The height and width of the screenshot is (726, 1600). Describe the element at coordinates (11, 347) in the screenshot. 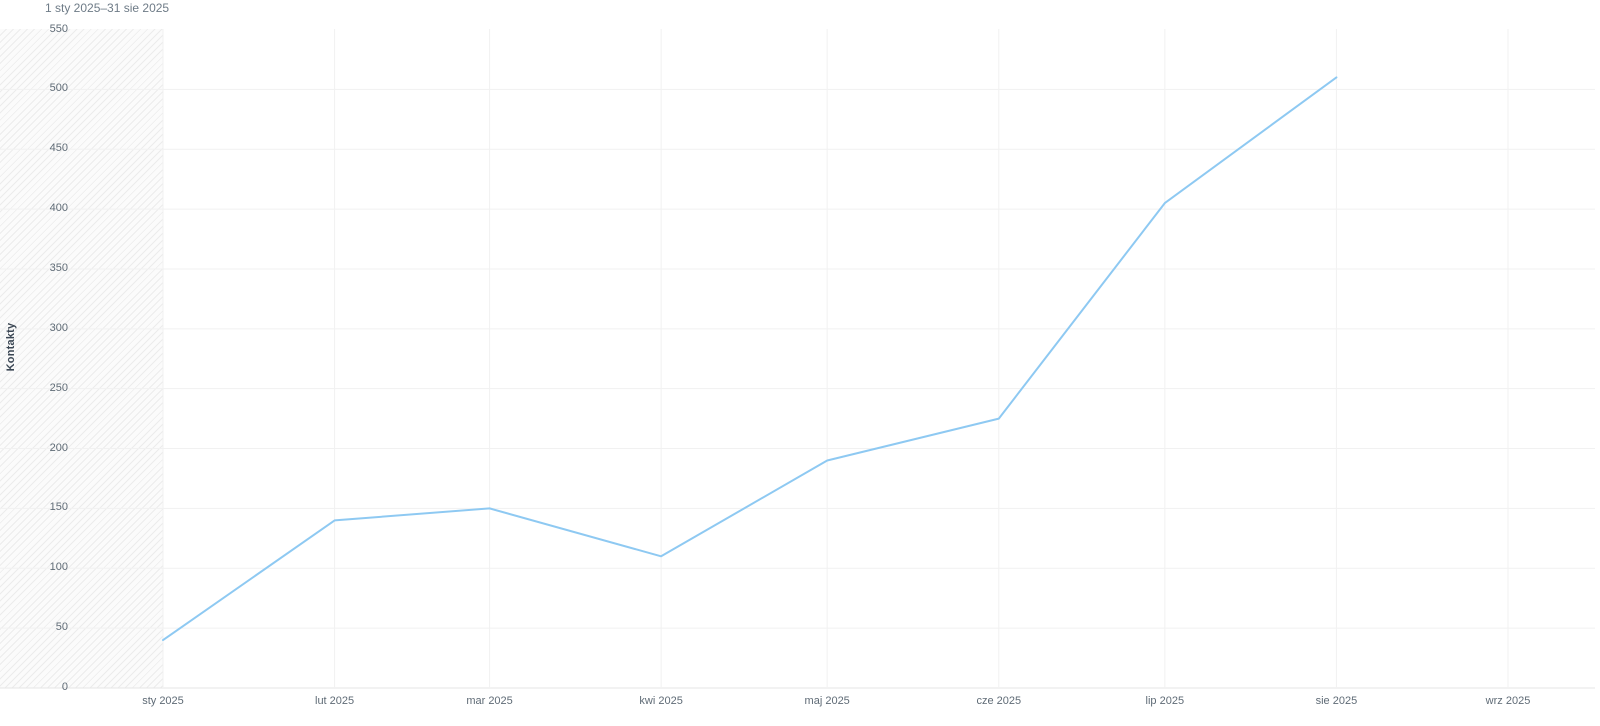

I see `y-axis-title: Kontakty` at that location.